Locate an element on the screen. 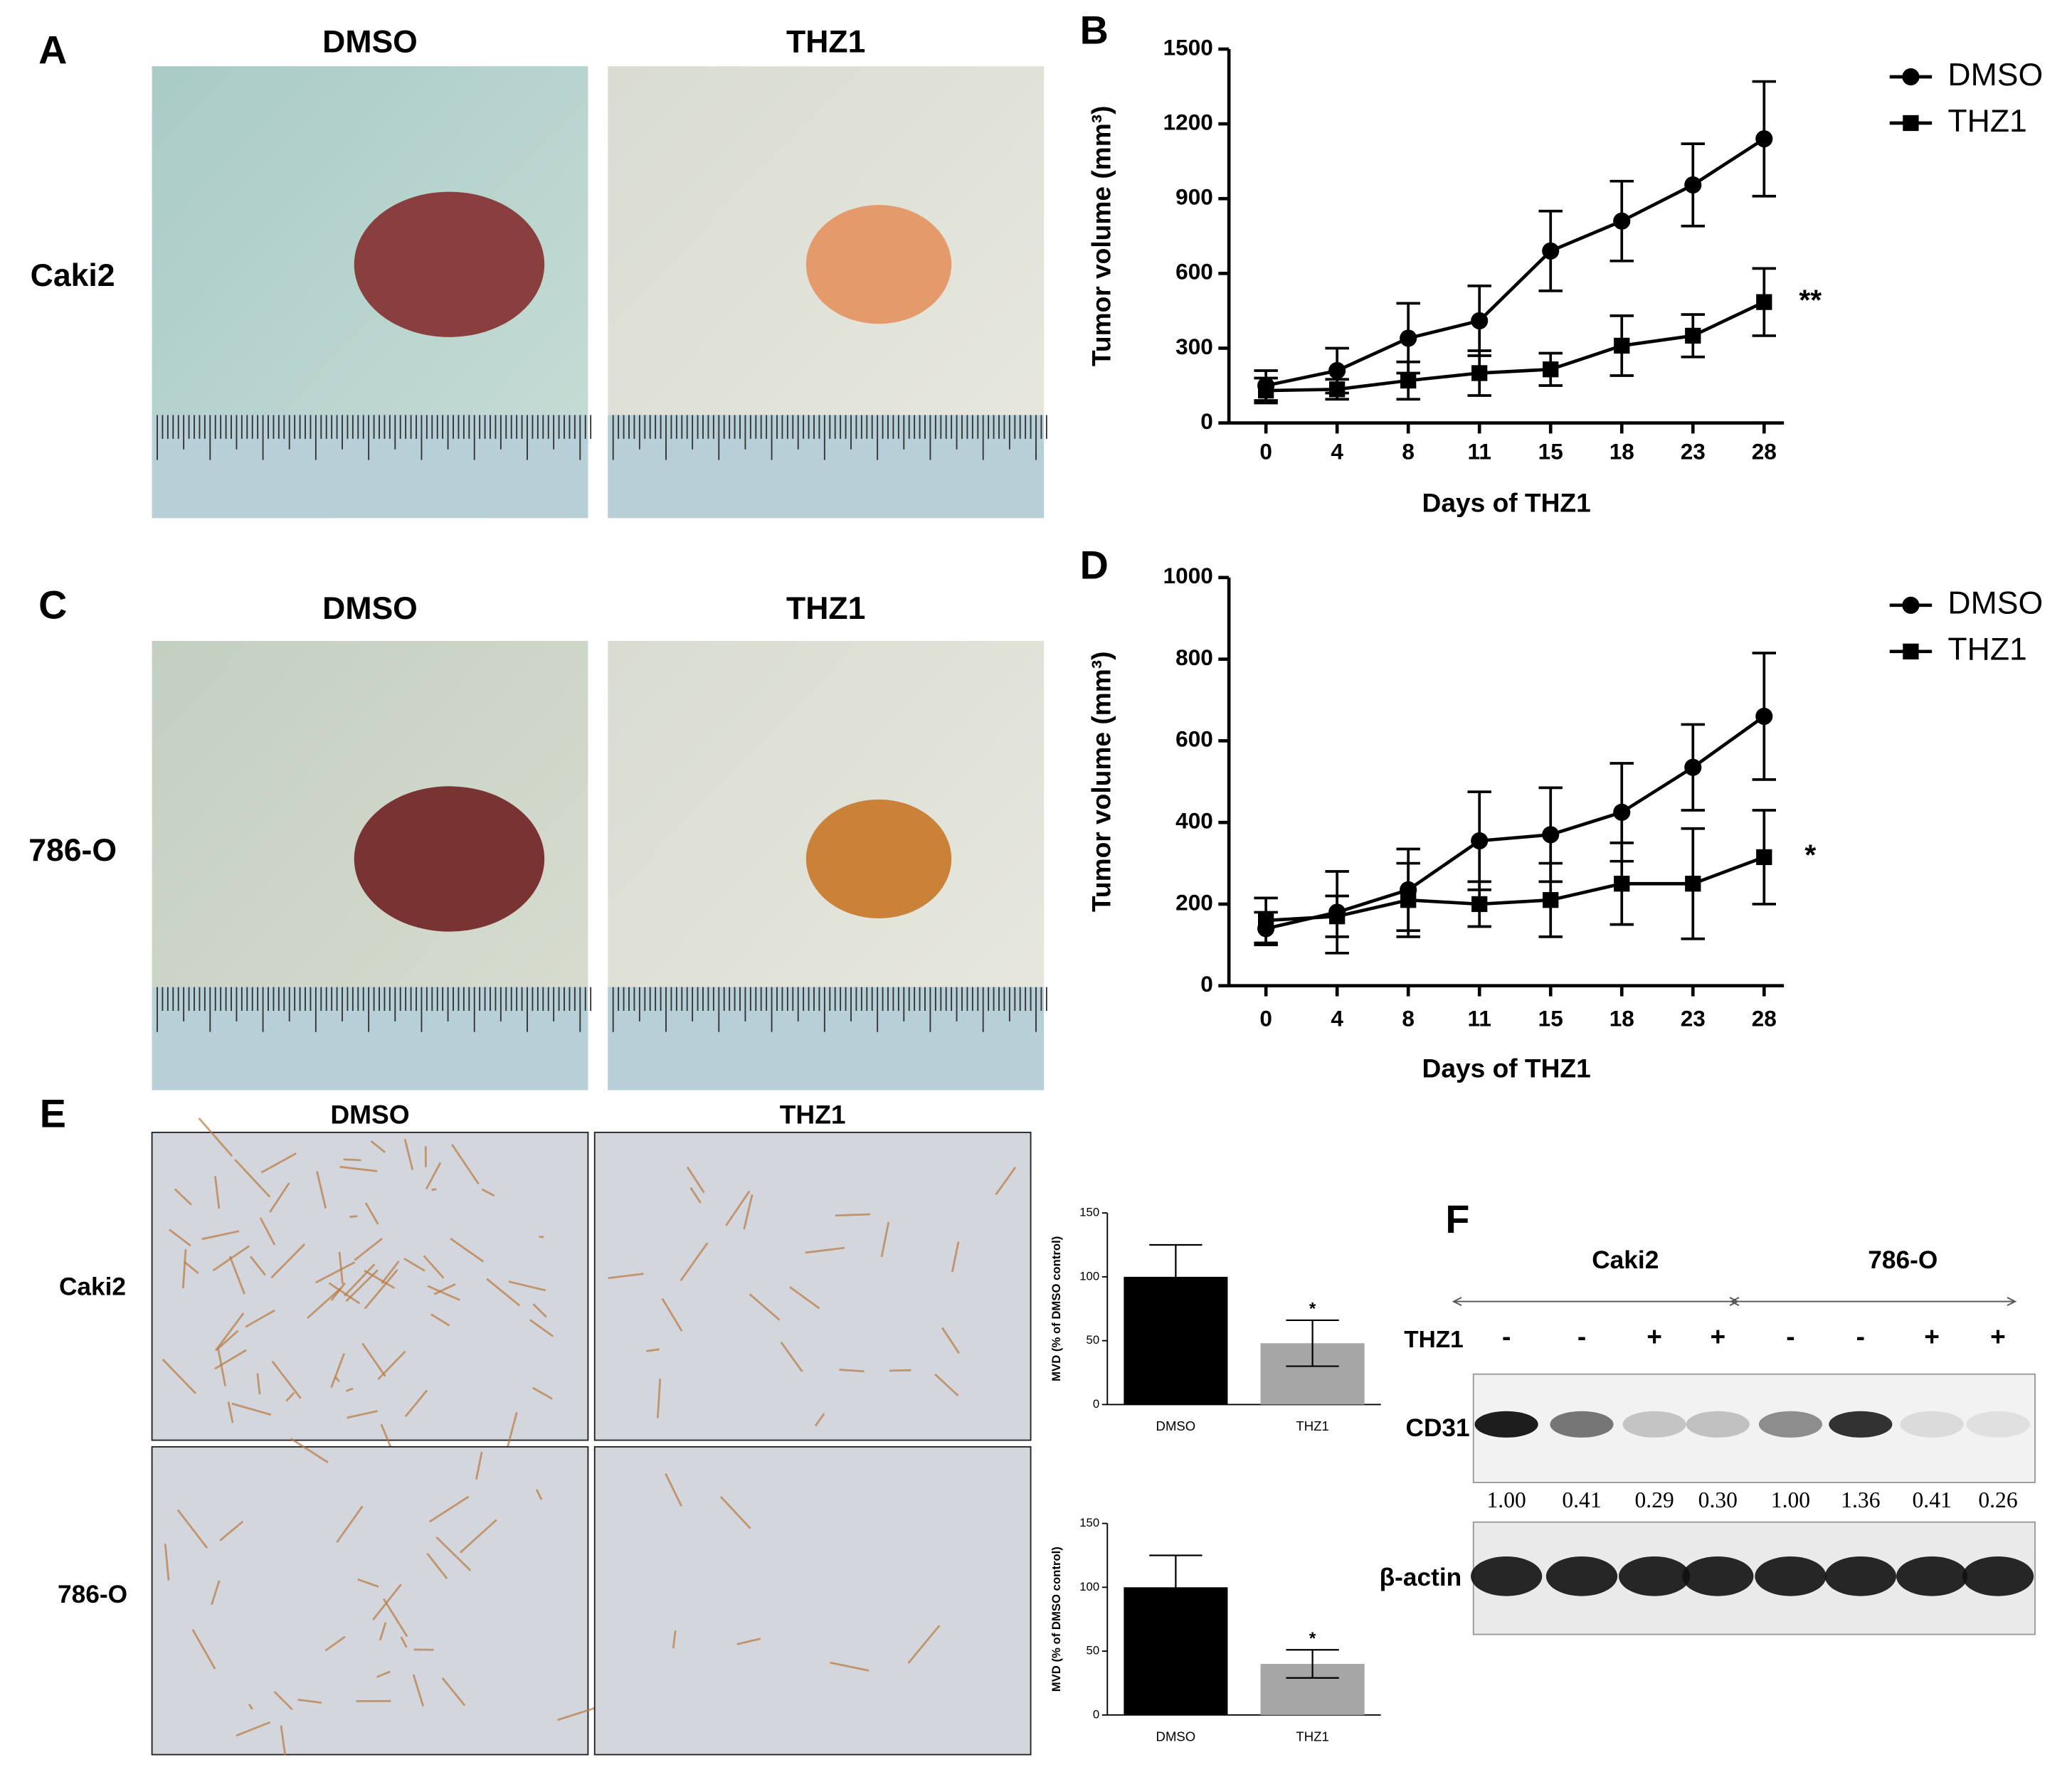 This screenshot has height=1772, width=2072. y-tick-label: 600 is located at coordinates (1194, 272).